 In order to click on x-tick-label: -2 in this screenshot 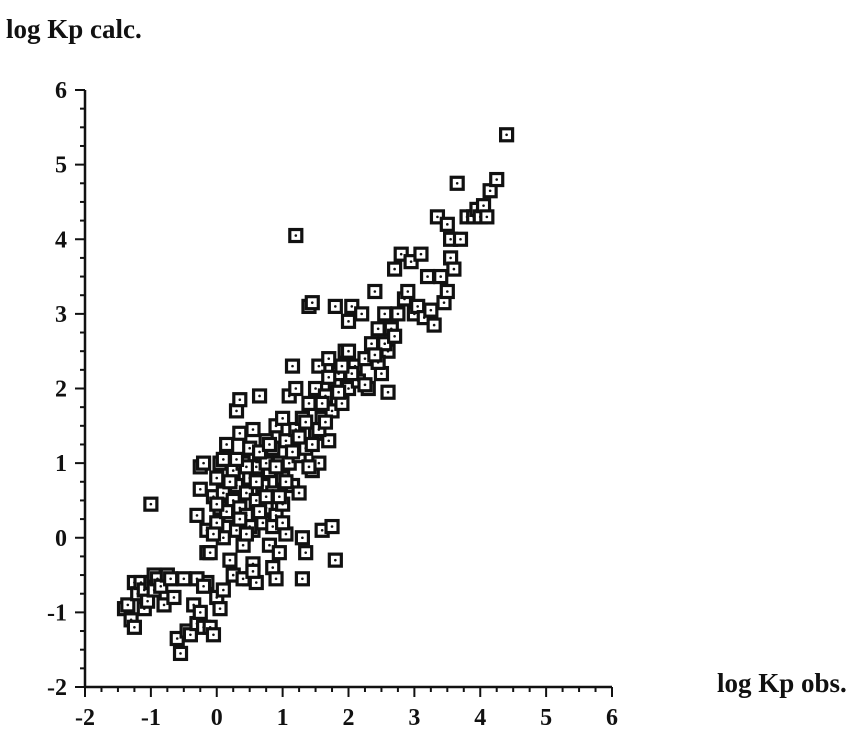, I will do `click(85, 718)`.